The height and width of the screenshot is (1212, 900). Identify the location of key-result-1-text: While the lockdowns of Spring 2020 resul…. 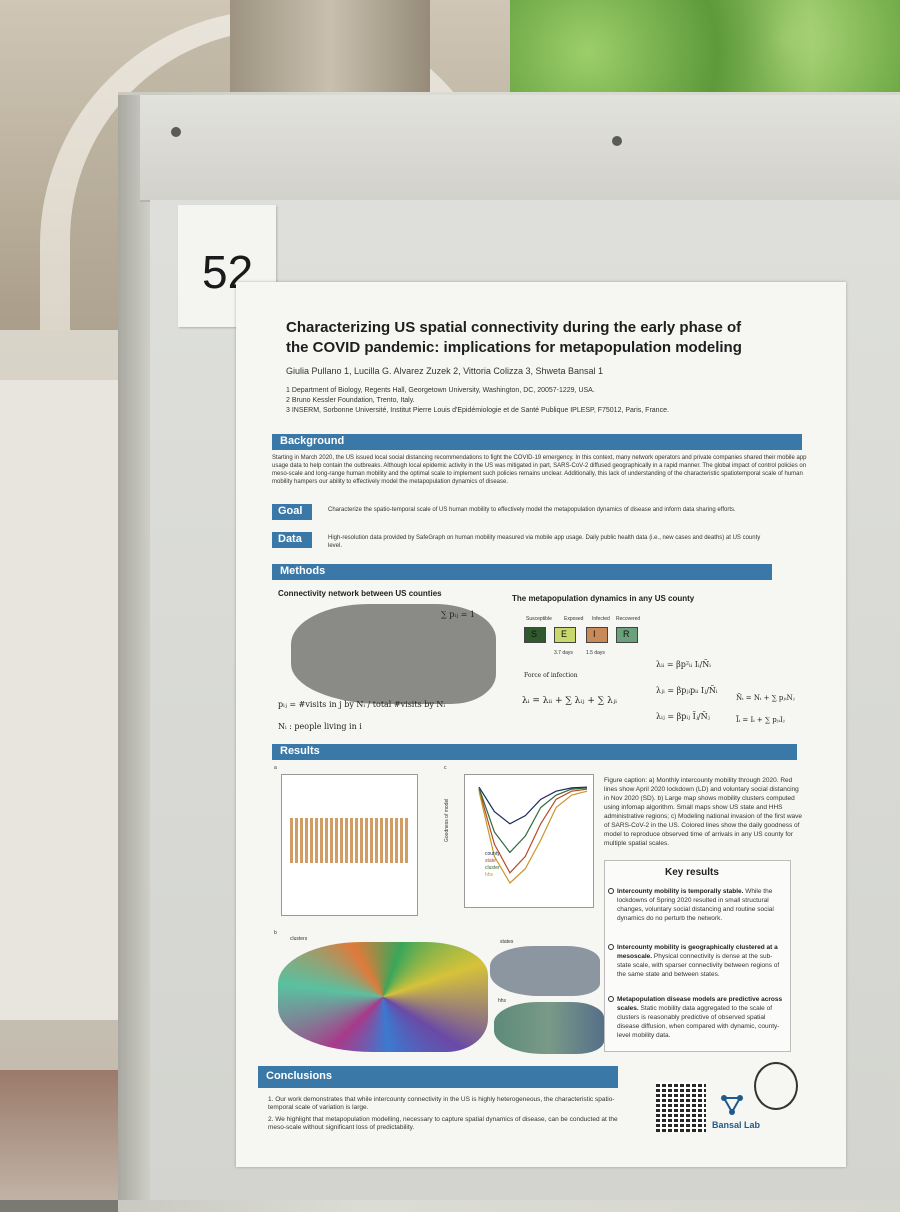
(695, 905).